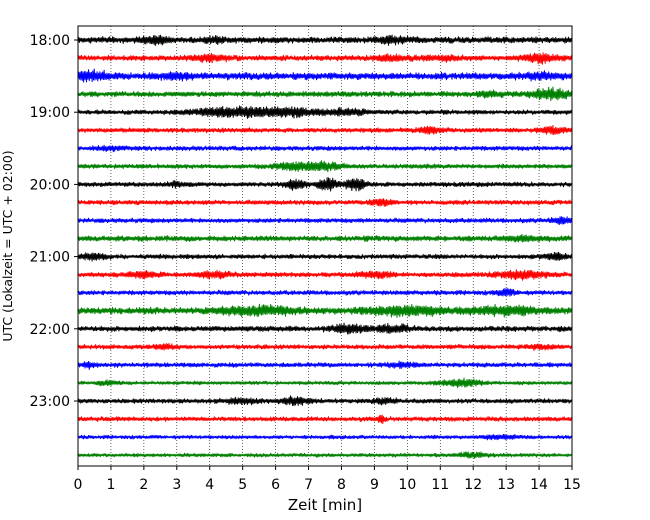 This screenshot has width=650, height=520. I want to click on trace-20:30, so click(325, 221).